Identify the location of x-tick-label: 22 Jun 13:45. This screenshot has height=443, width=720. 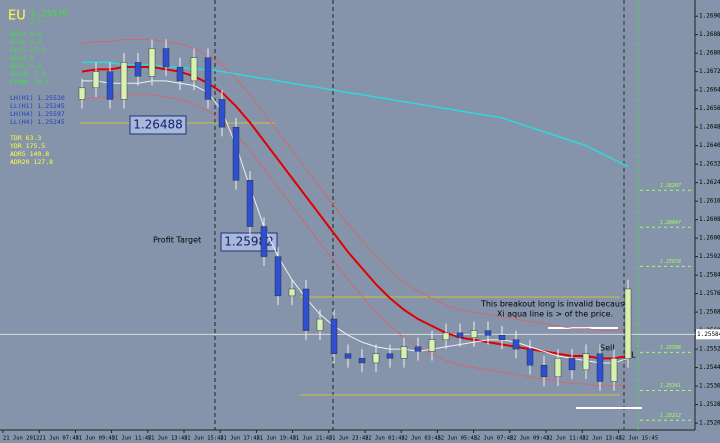
(602, 439).